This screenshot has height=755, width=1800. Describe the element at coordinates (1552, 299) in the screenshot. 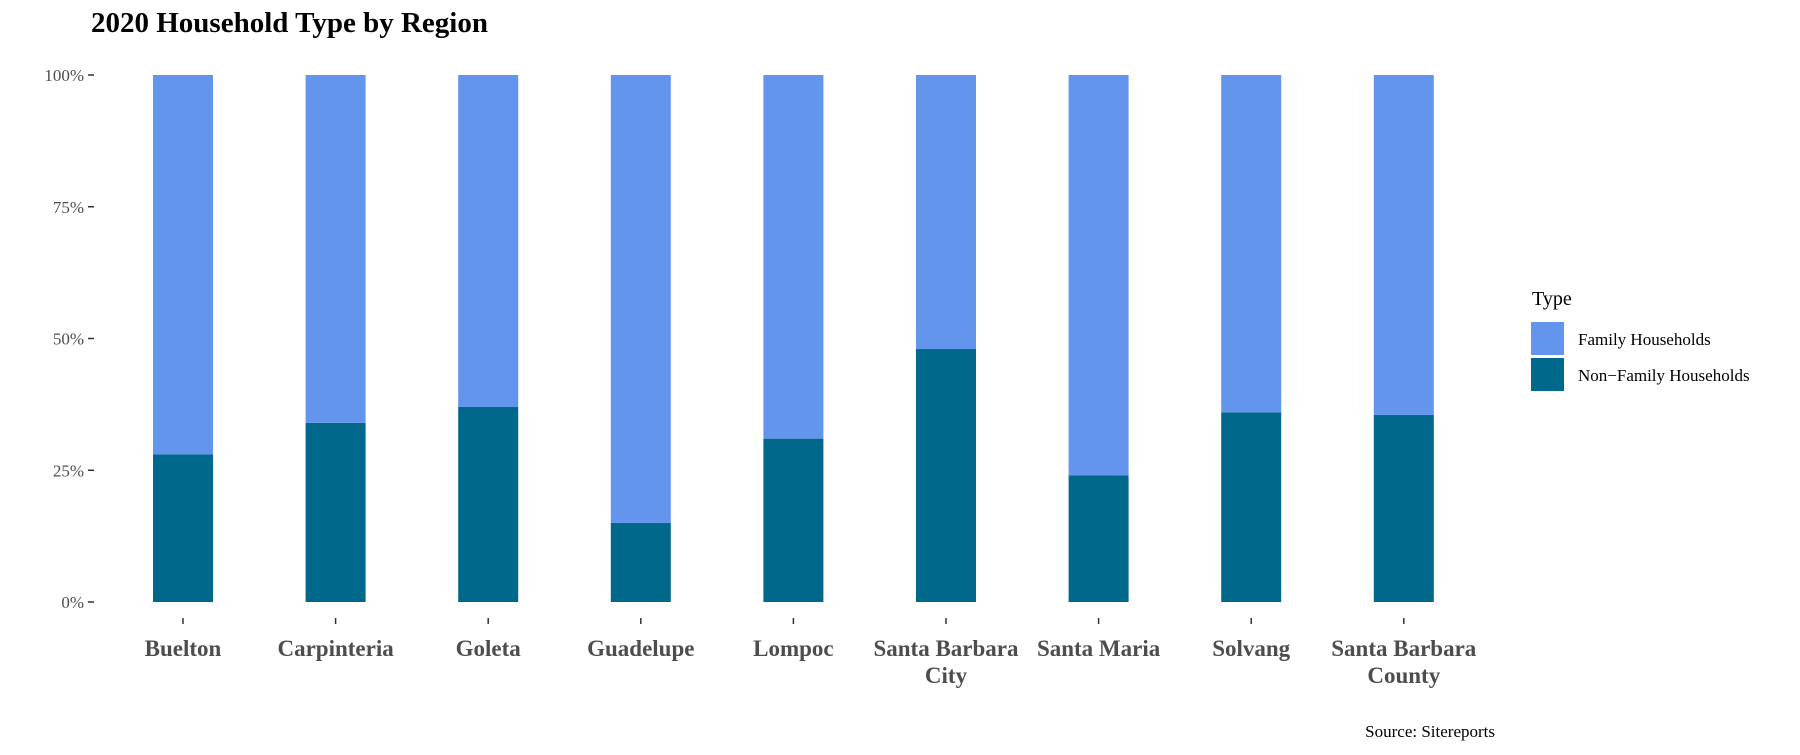

I see `legend-title: Type` at that location.